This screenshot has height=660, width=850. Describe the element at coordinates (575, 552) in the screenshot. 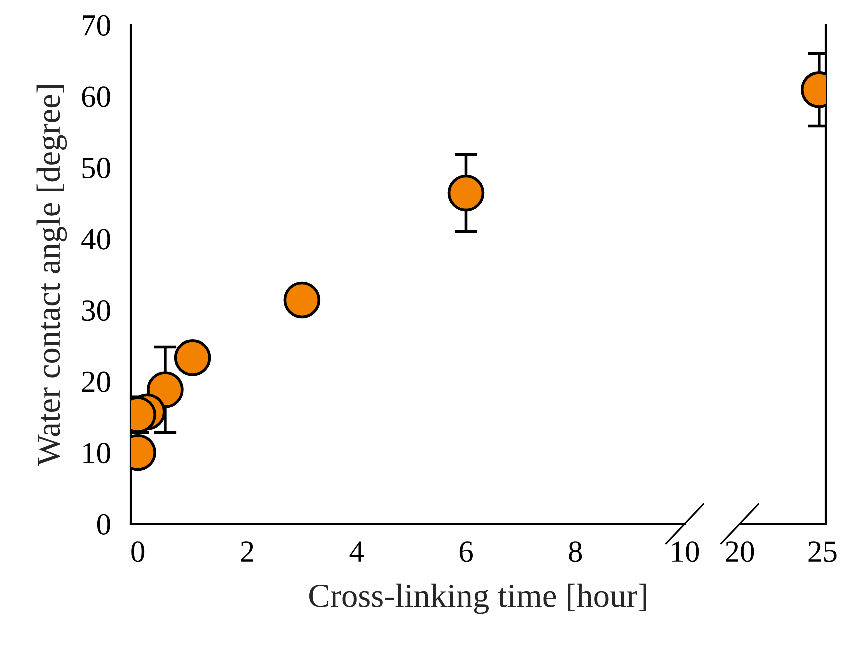

I see `x-tick-label: 8` at that location.